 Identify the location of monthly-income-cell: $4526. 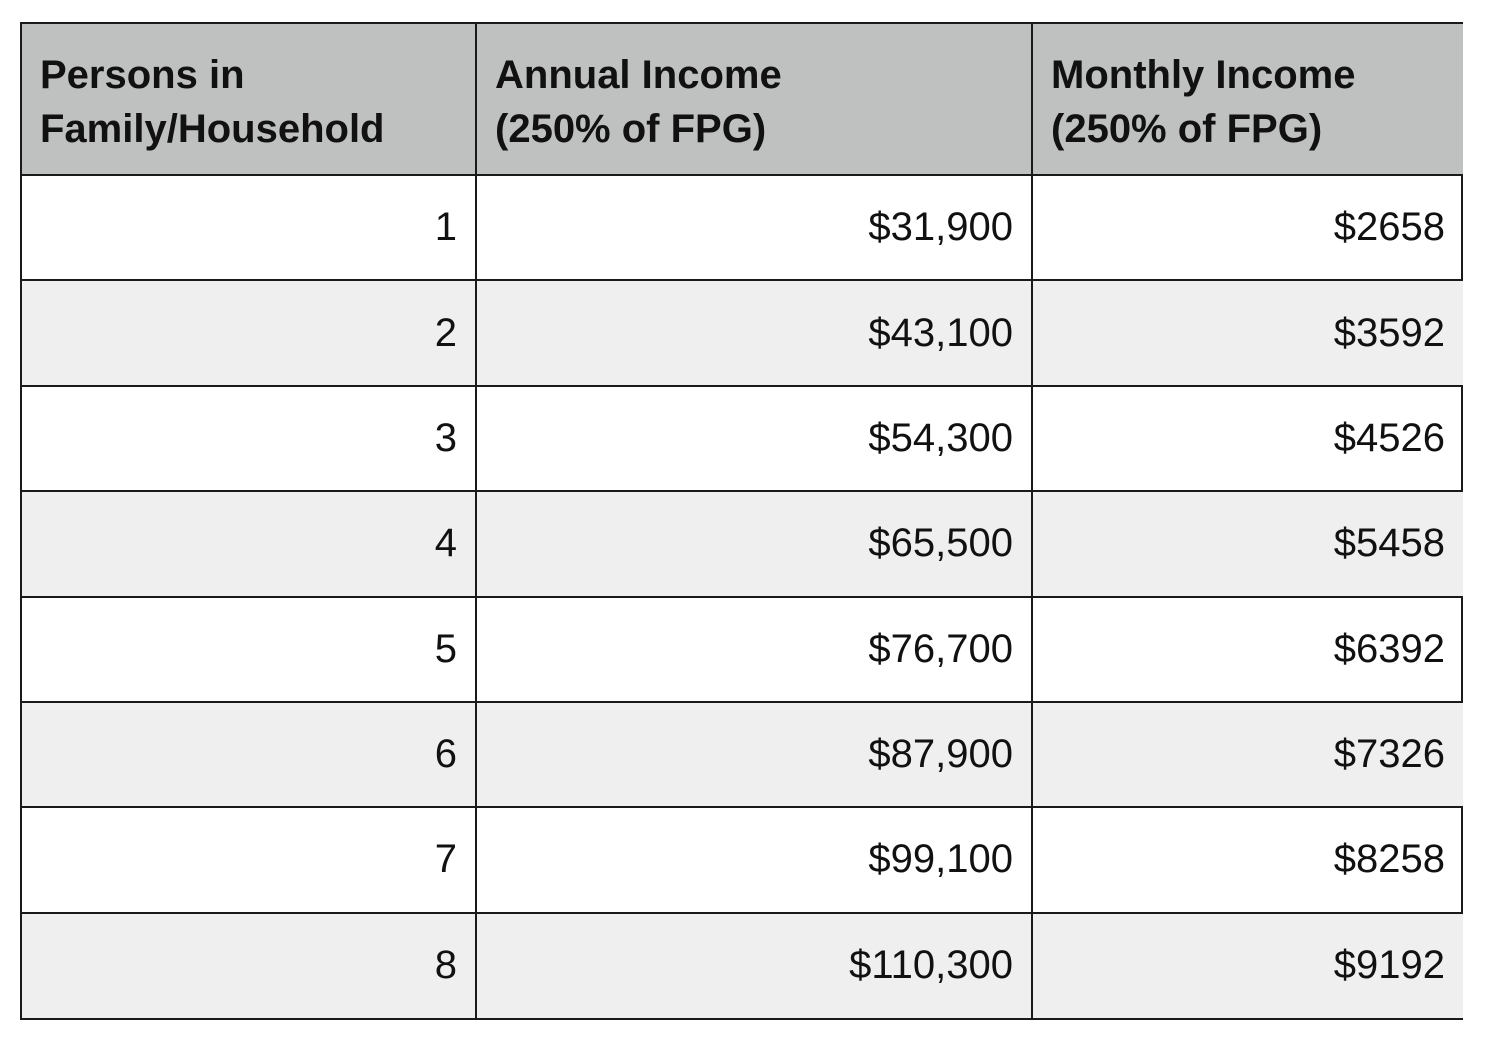
(1247, 439).